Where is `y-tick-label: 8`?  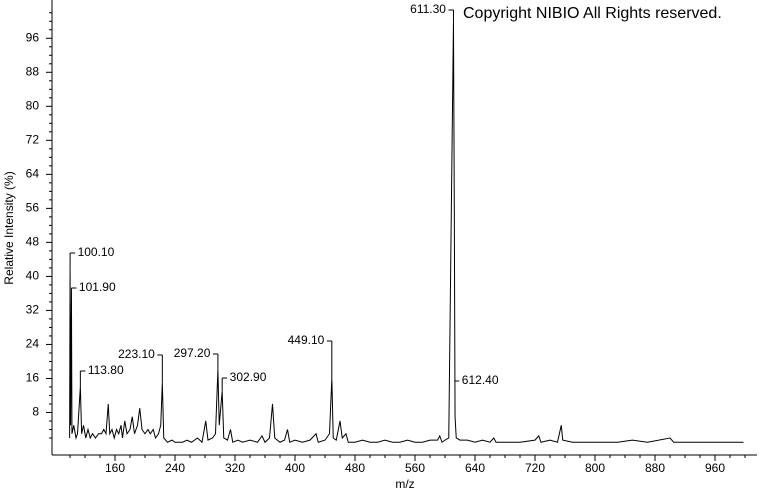
y-tick-label: 8 is located at coordinates (35, 412).